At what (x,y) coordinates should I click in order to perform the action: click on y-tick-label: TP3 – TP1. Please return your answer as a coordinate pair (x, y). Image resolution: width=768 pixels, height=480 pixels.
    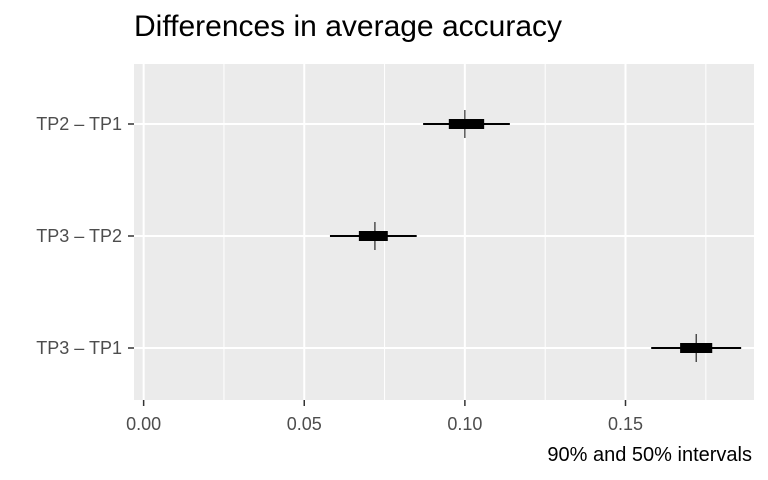
    Looking at the image, I should click on (79, 348).